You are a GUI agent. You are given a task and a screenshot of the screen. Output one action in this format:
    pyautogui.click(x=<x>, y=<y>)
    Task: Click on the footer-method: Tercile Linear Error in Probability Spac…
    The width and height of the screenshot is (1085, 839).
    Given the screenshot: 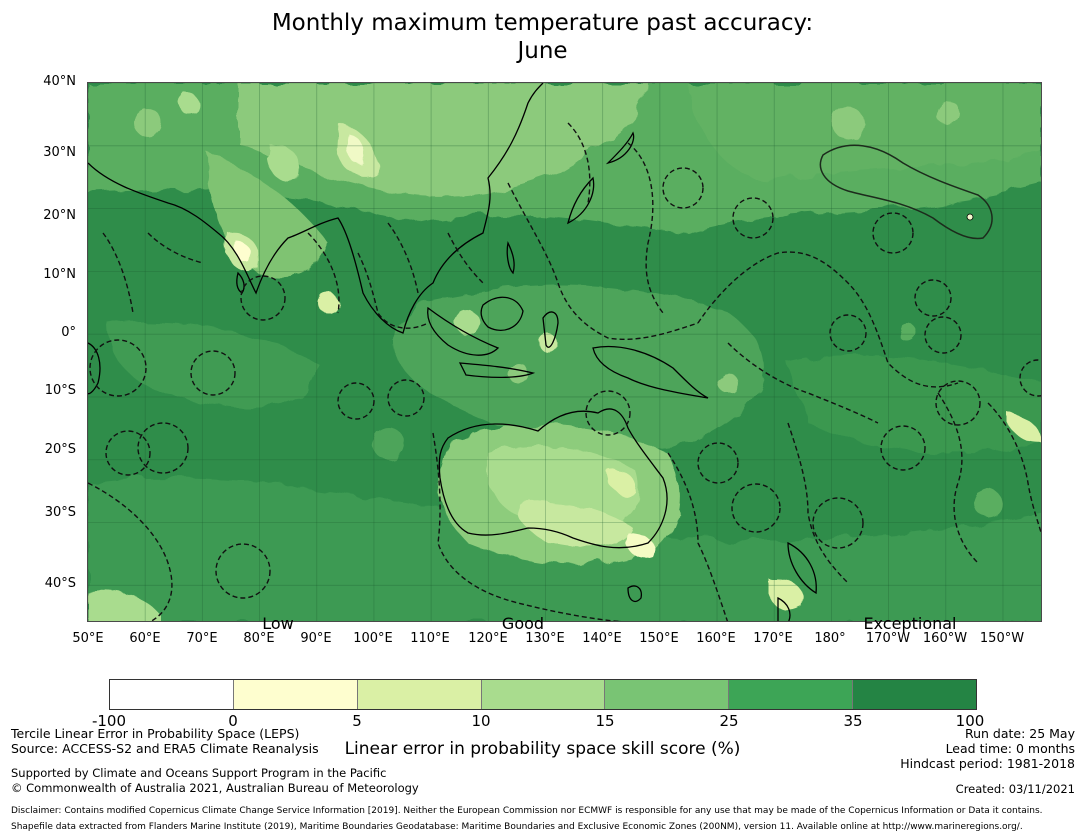 What is the action you would take?
    pyautogui.click(x=155, y=733)
    